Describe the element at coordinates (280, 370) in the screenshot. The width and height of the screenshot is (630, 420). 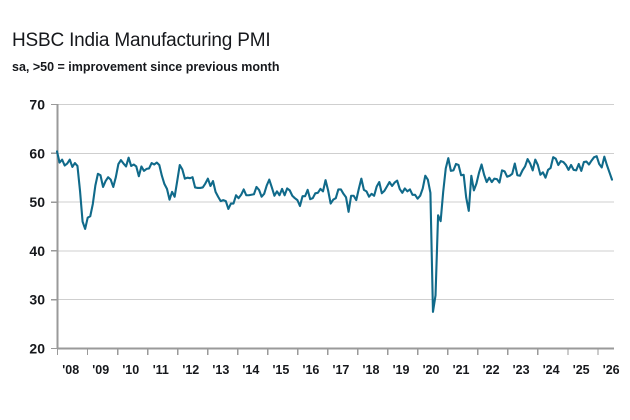
I see `x-tick-label: '15` at that location.